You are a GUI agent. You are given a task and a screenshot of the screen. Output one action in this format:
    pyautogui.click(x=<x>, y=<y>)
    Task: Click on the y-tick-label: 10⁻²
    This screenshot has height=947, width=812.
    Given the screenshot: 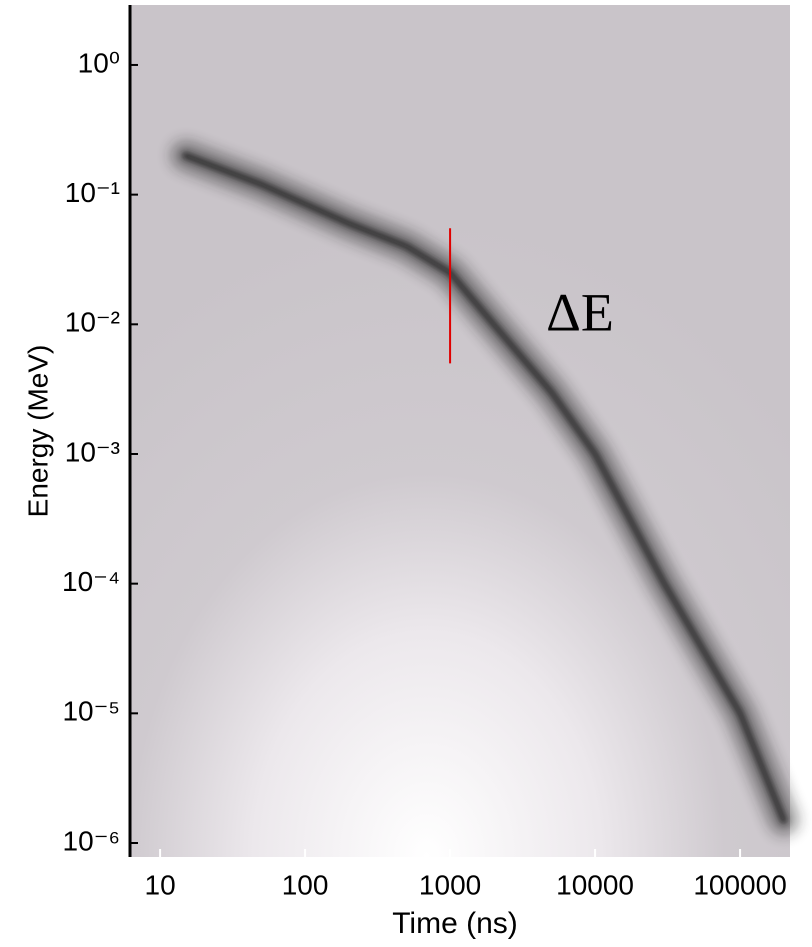 What is the action you would take?
    pyautogui.click(x=92, y=322)
    